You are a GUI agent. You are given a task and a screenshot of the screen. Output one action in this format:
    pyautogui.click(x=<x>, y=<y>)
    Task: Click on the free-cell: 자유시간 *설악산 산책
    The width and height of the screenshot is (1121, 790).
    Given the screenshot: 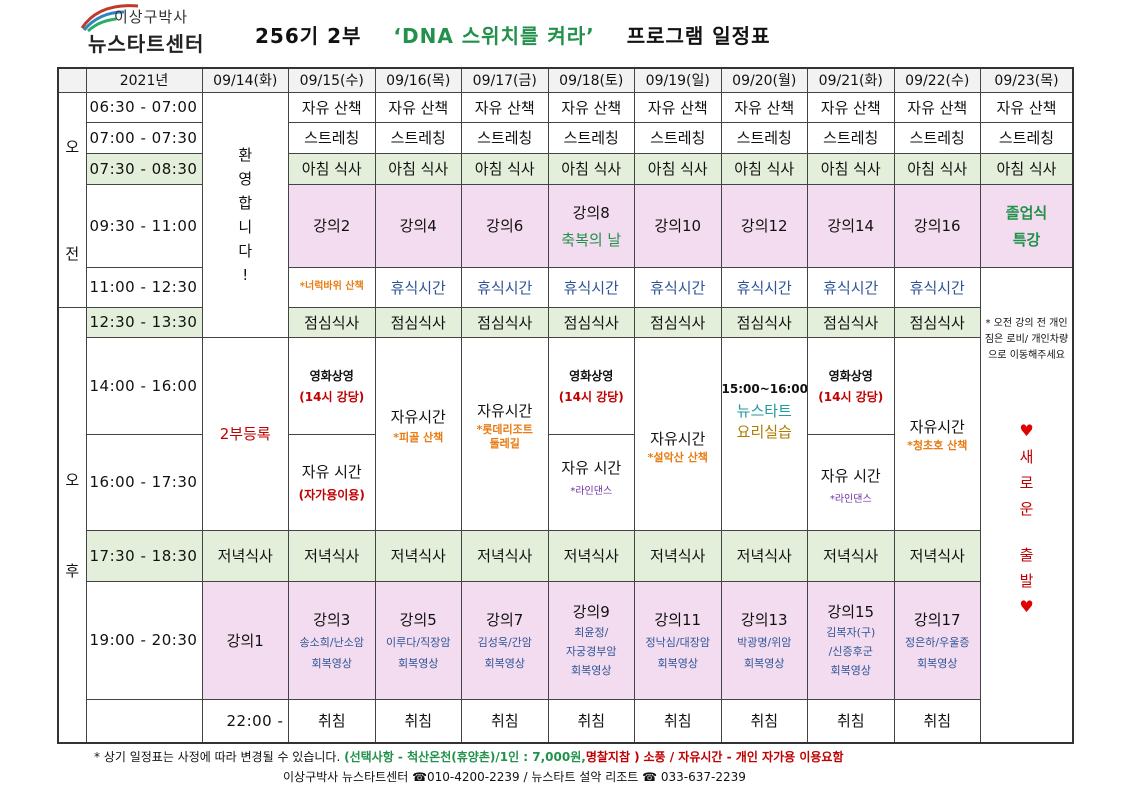 What is the action you would take?
    pyautogui.click(x=678, y=433)
    